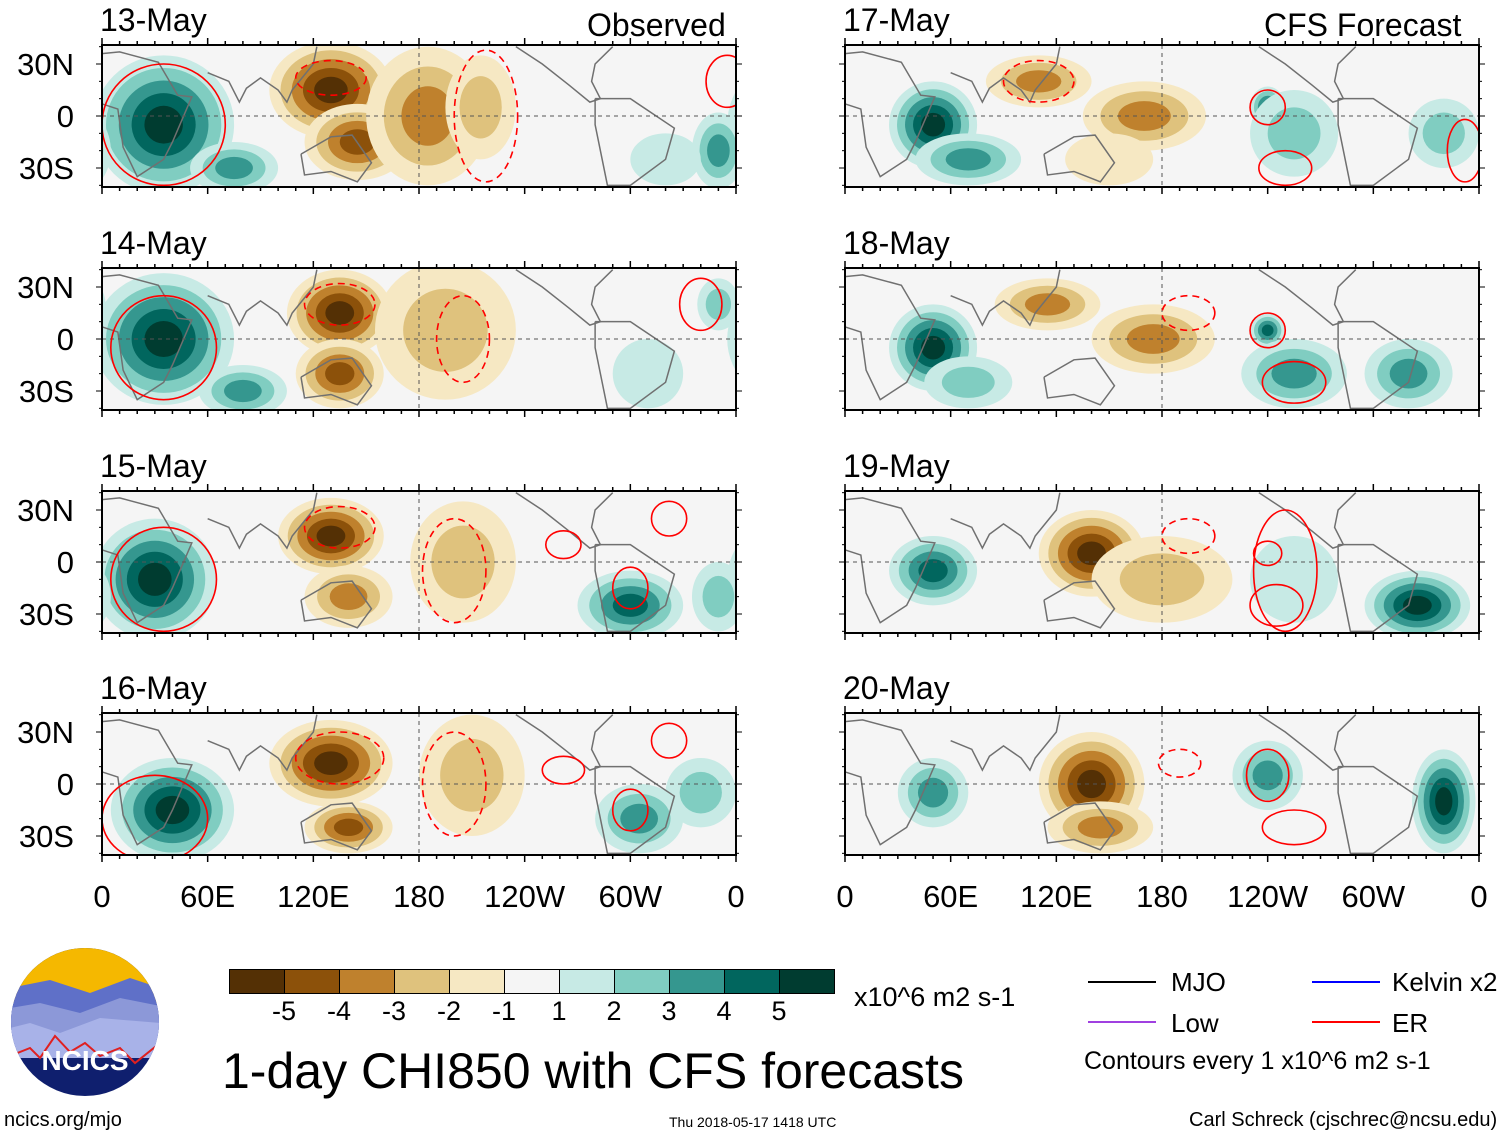  Describe the element at coordinates (1162, 562) in the screenshot. I see `map-panel-19-May` at that location.